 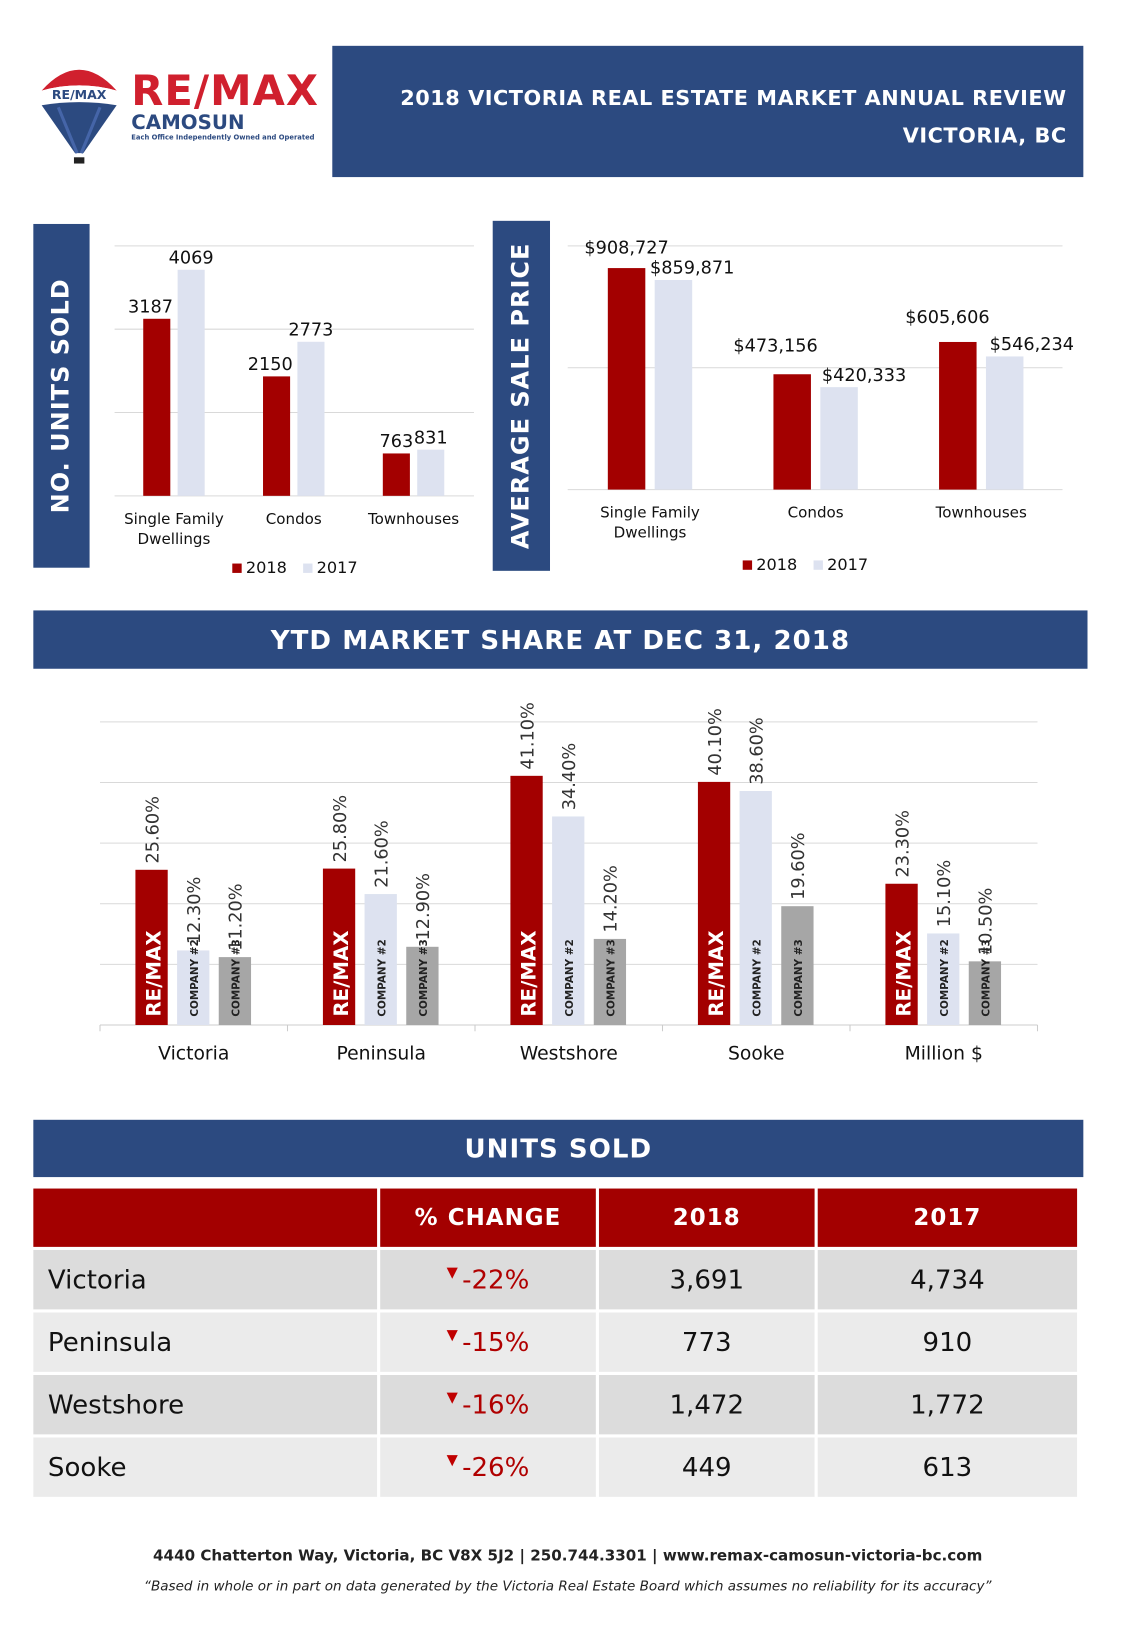 I want to click on category-label: Peninsula, so click(x=381, y=1053).